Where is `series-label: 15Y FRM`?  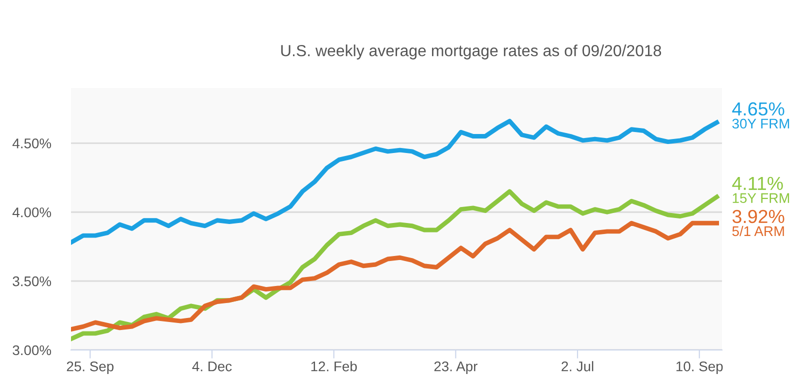
series-label: 15Y FRM is located at coordinates (761, 198).